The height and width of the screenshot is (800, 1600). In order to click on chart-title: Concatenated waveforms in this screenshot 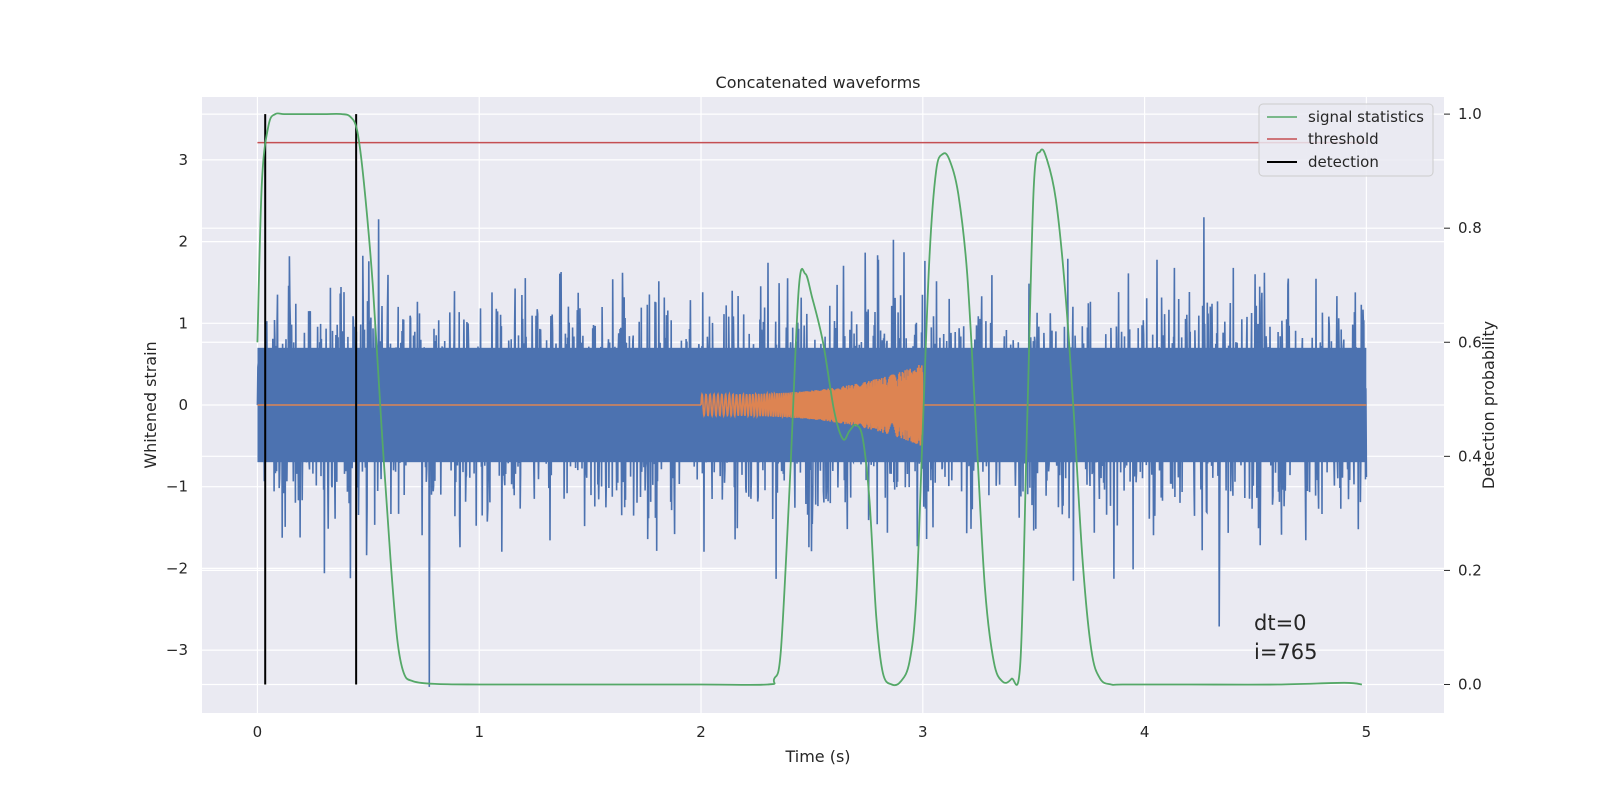, I will do `click(818, 82)`.